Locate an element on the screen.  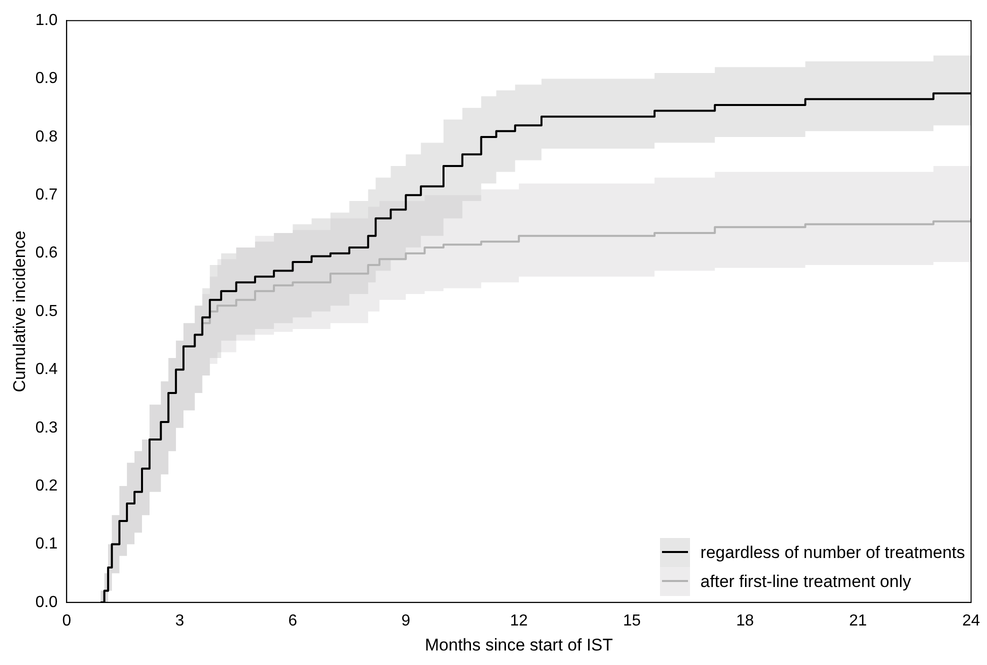
x-tick-label: 21 is located at coordinates (858, 621).